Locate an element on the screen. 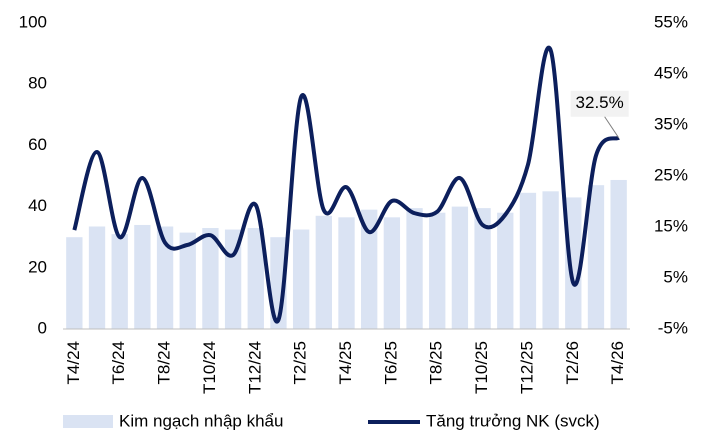  x-tick-label: T12/24 is located at coordinates (254, 367).